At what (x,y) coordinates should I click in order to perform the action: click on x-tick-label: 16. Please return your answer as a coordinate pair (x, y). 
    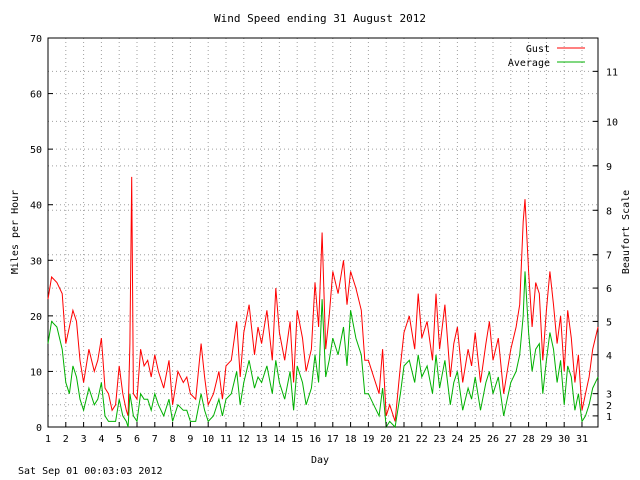
    Looking at the image, I should click on (315, 439).